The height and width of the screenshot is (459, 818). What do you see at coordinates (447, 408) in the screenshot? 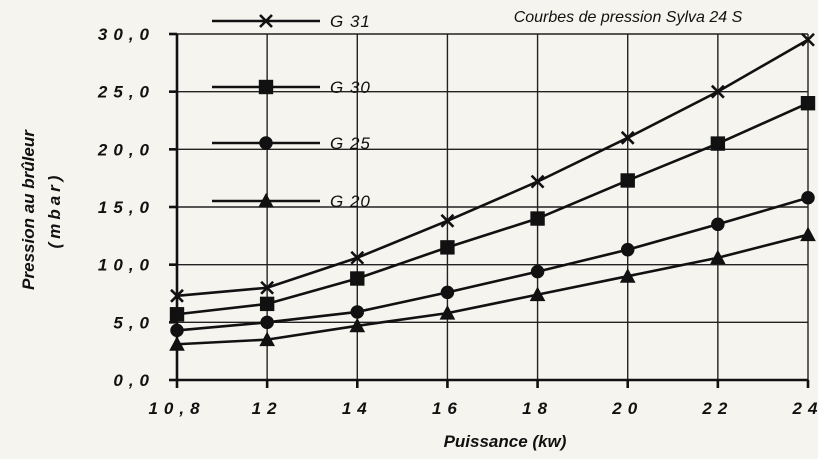
I see `x-tick-label: 16` at bounding box center [447, 408].